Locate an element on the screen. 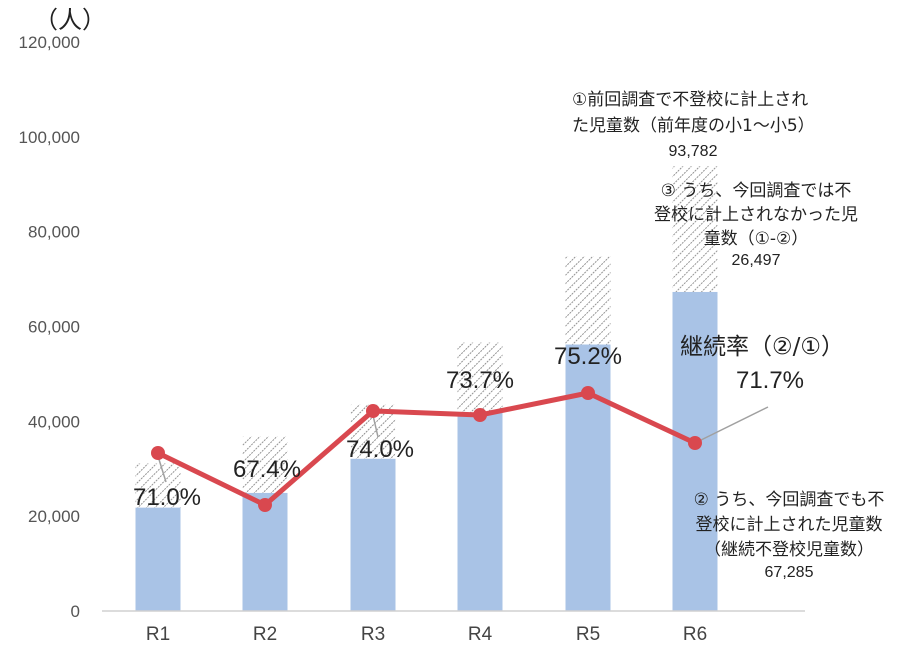  annotation-total: ①前回調査で不登校に計上され た児童数（前年度の小1～小5） 93,782 is located at coordinates (693, 125).